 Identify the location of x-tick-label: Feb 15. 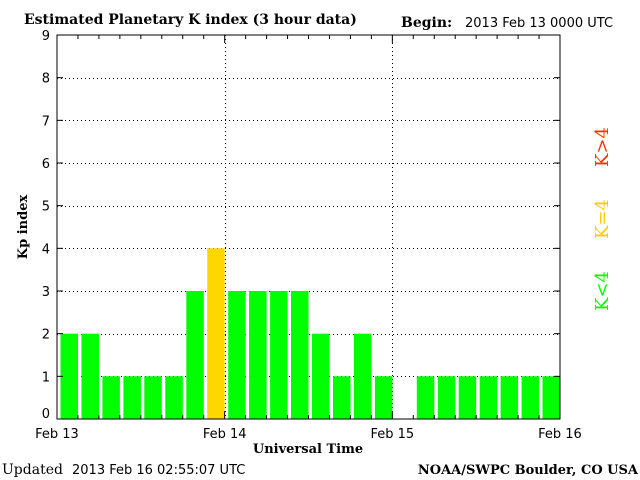
(392, 434).